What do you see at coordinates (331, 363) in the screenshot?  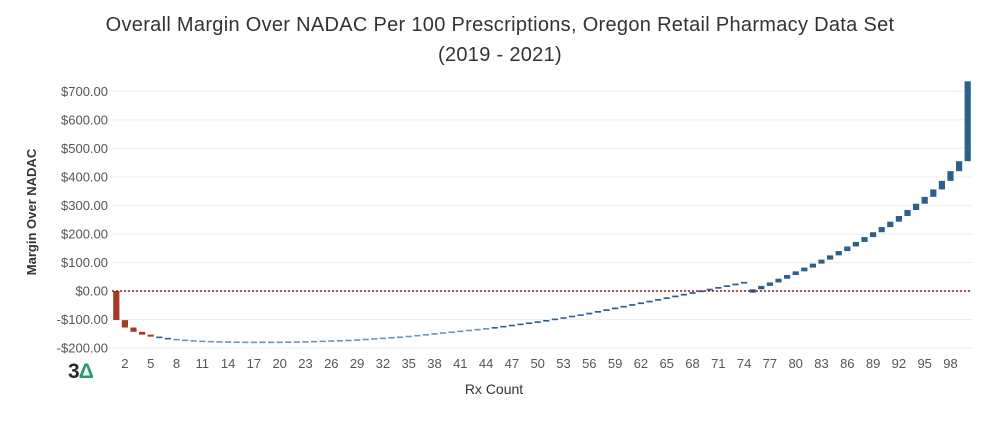 I see `x-tick-label: 26` at bounding box center [331, 363].